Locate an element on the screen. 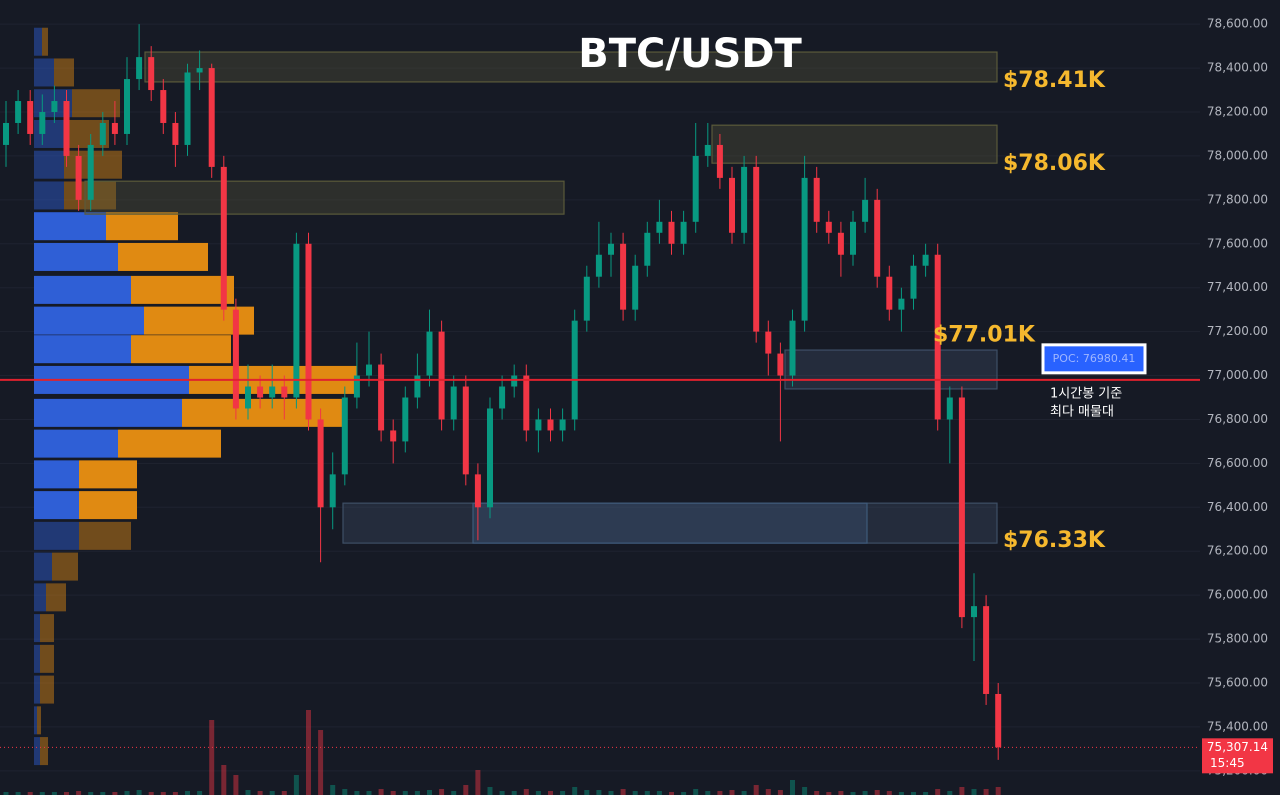 The width and height of the screenshot is (1280, 795). y-tick-label: 76,600.00 is located at coordinates (1237, 463).